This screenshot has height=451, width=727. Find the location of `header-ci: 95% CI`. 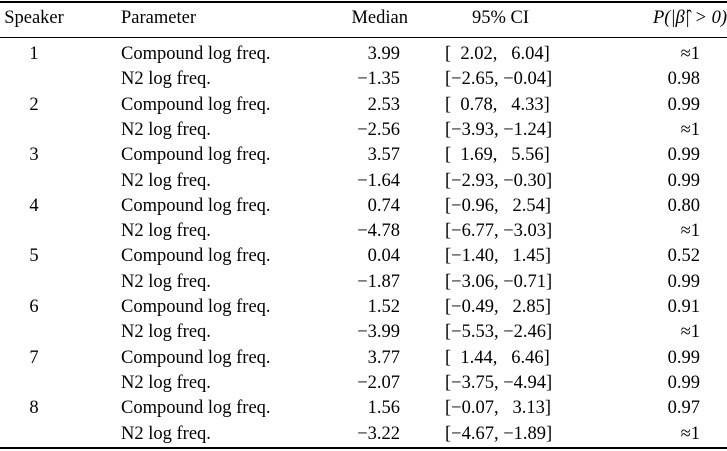

header-ci: 95% CI is located at coordinates (501, 18).